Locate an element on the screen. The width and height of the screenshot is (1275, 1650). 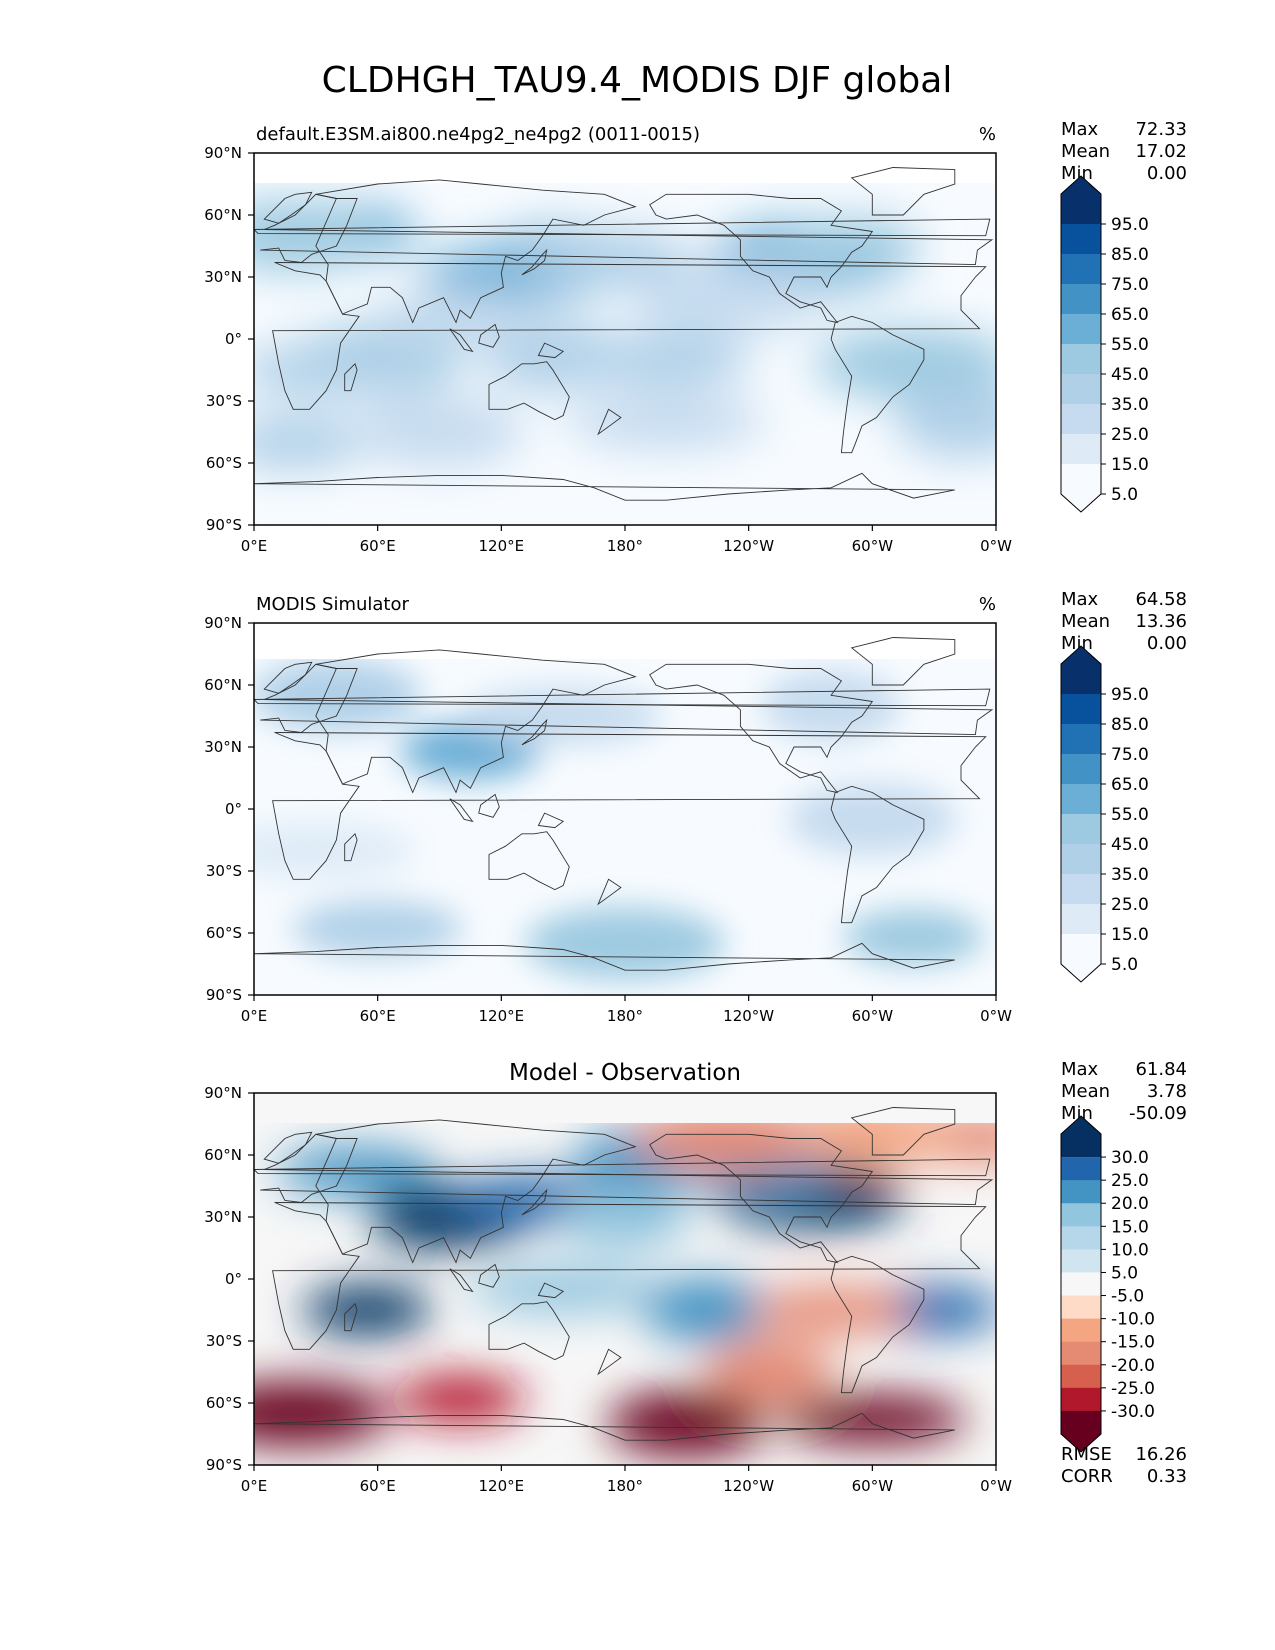
panel-reference-title: MODIS Simulator is located at coordinates (332, 604).